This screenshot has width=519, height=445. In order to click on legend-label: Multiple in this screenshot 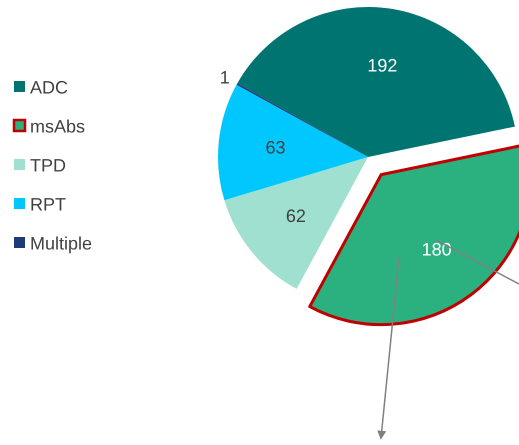, I will do `click(61, 243)`.